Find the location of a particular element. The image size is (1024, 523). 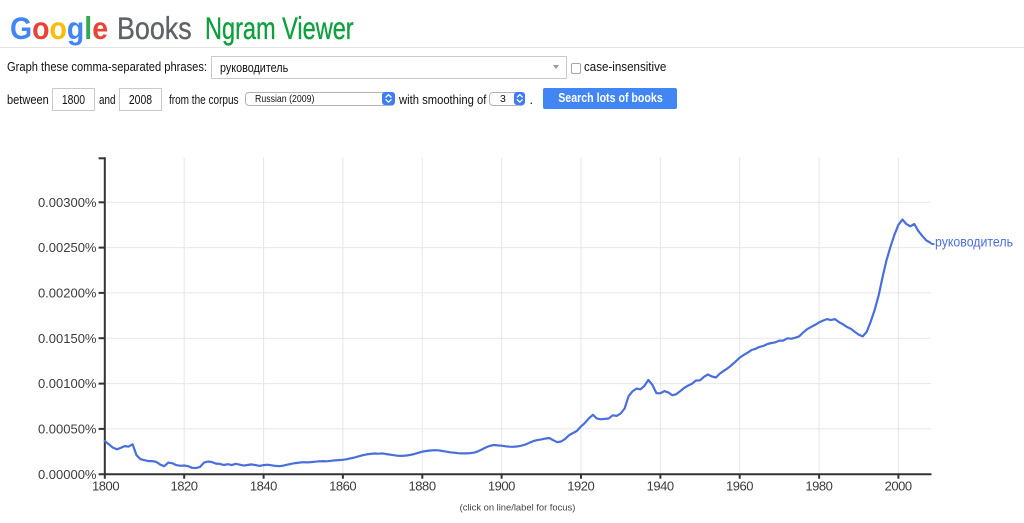

svg-text: 0.00150% is located at coordinates (67, 338).